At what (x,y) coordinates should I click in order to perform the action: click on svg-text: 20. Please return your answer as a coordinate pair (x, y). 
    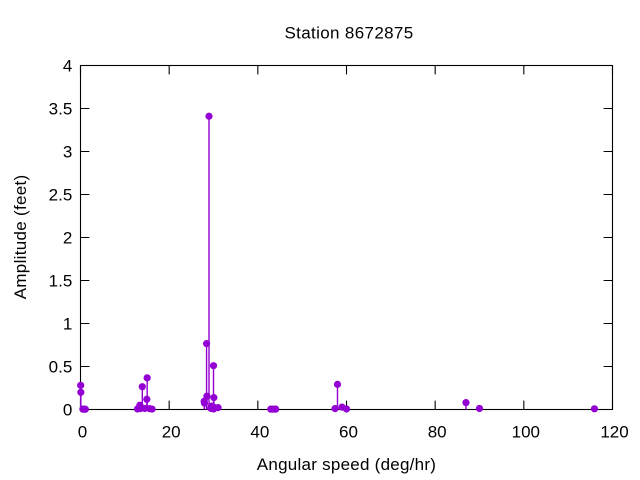
    Looking at the image, I should click on (171, 431).